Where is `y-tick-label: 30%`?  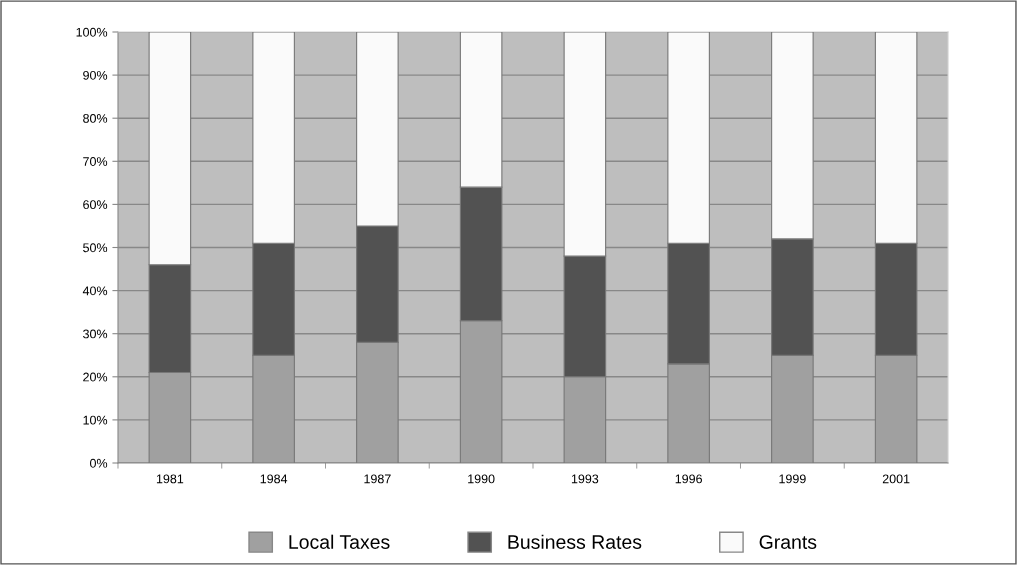 y-tick-label: 30% is located at coordinates (95, 334).